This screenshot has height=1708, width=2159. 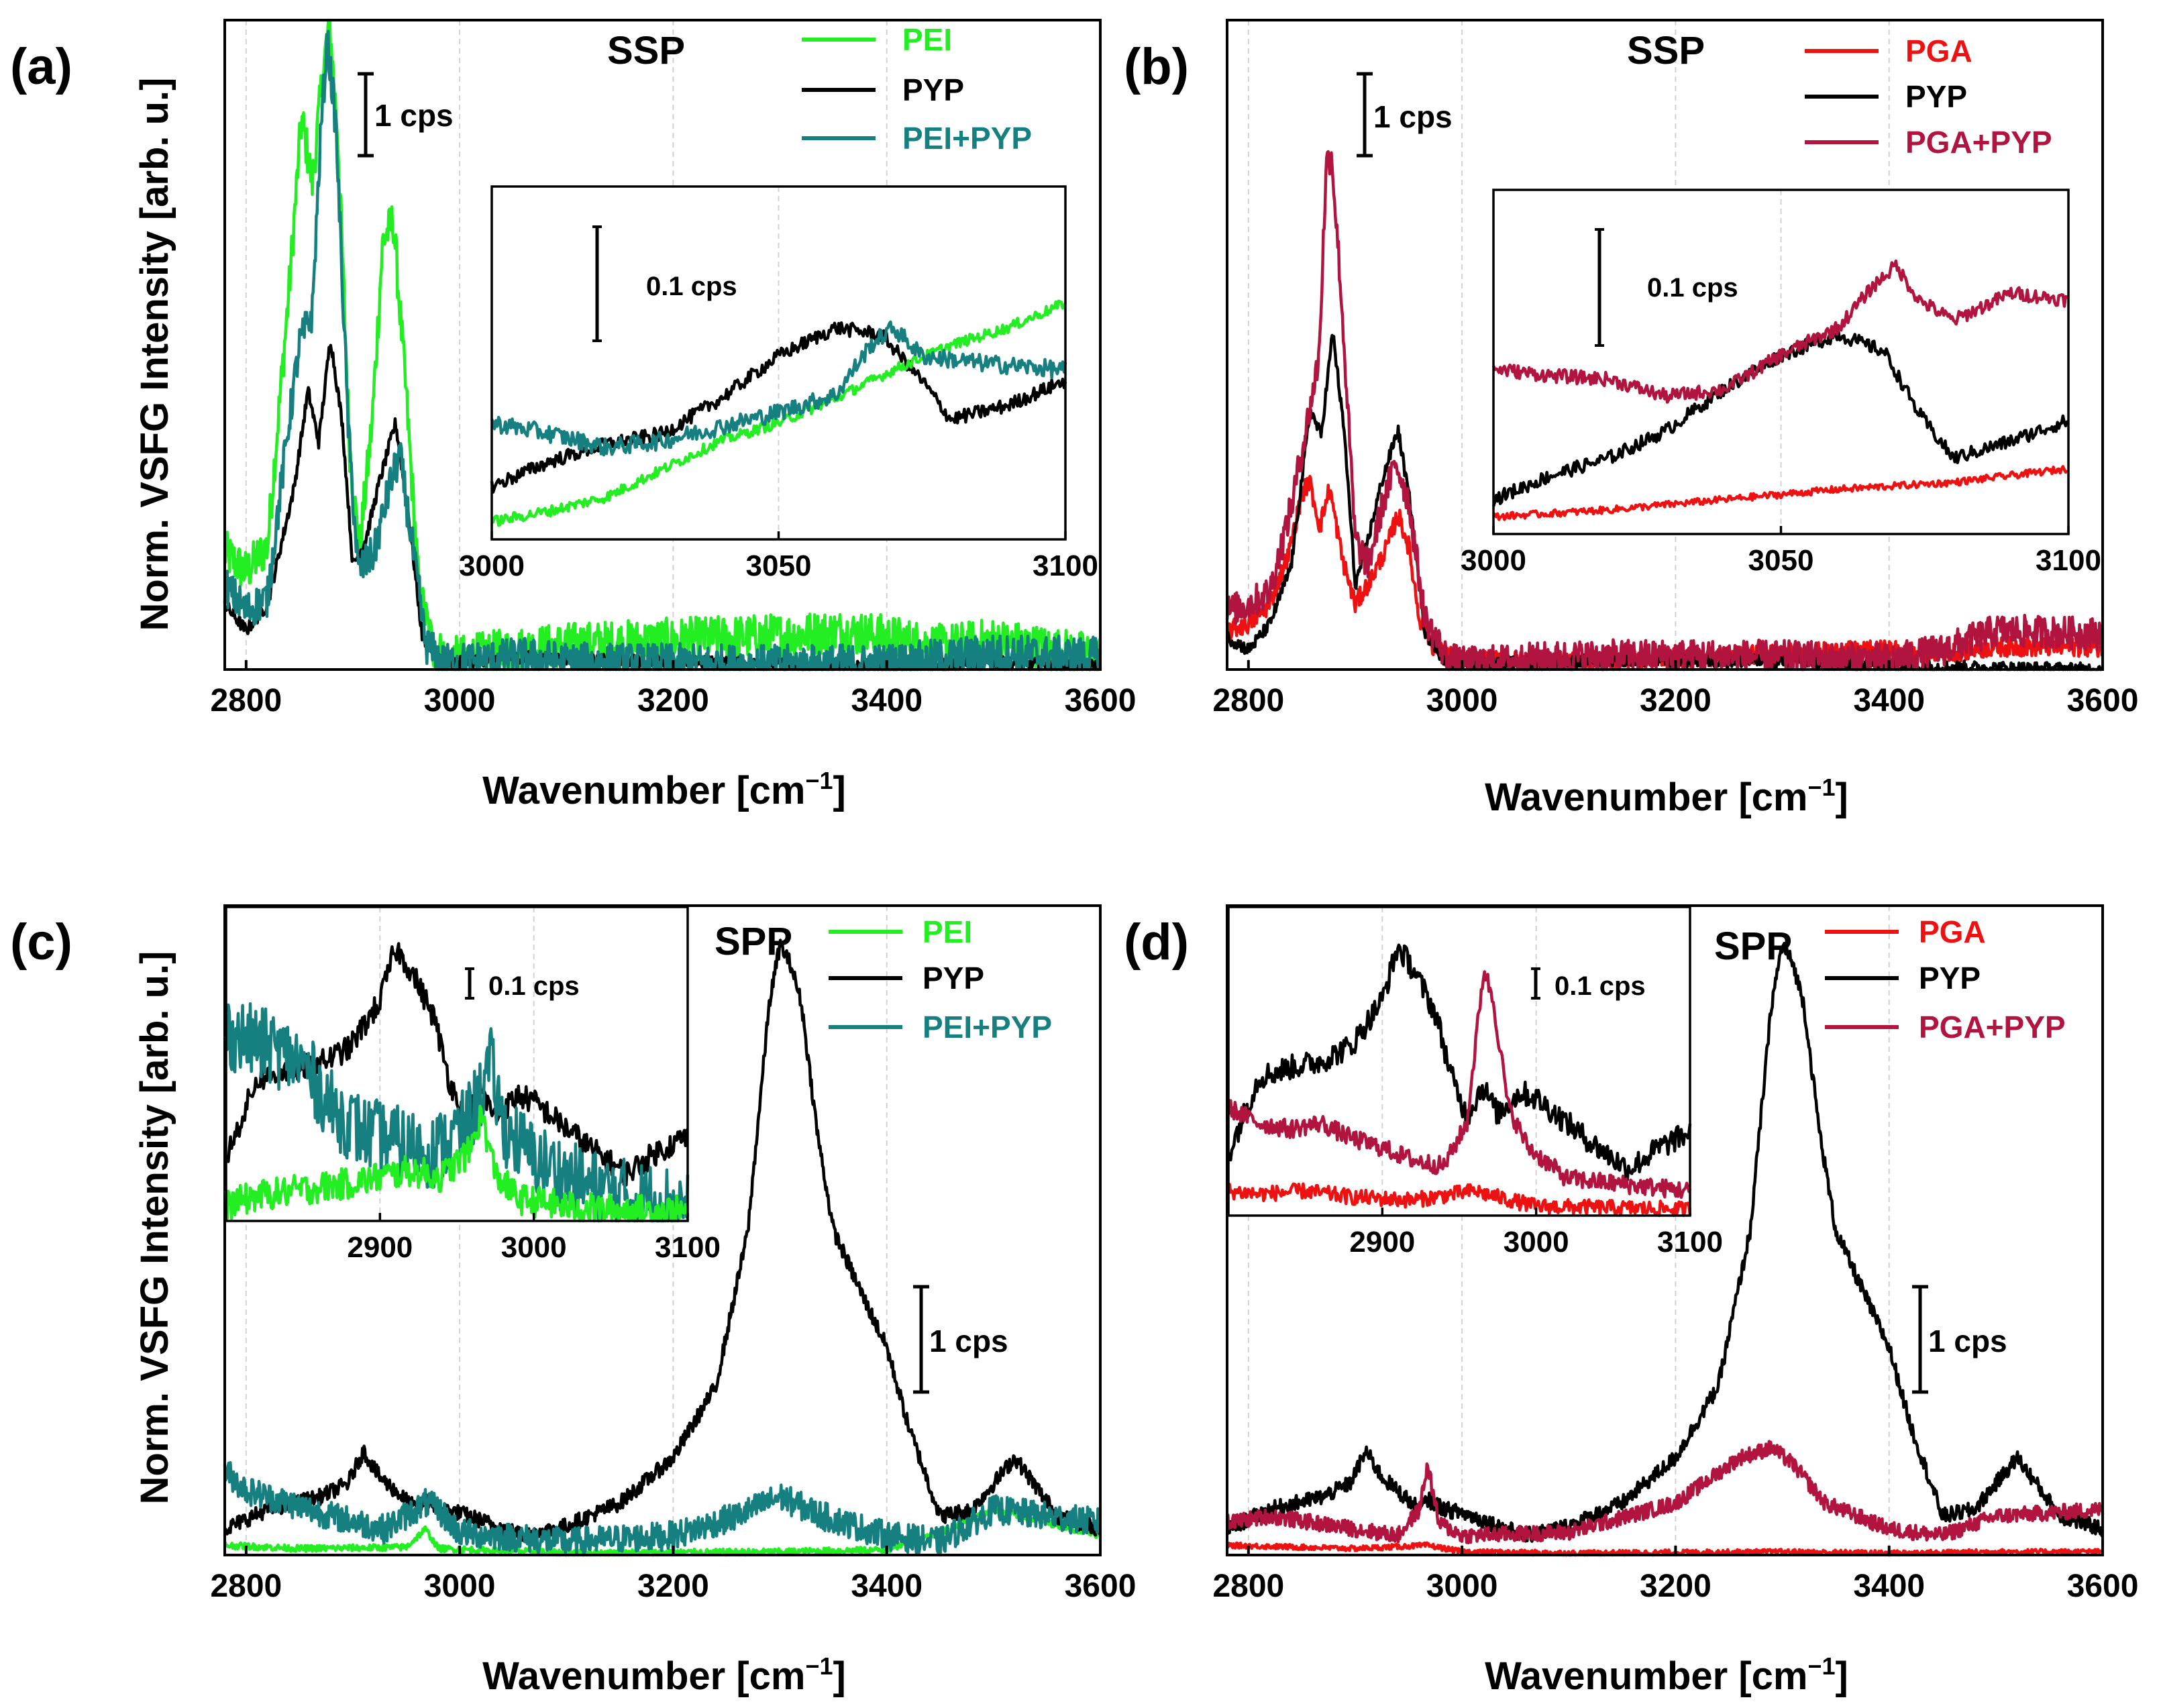 What do you see at coordinates (41, 66) in the screenshot?
I see `panel-label: (a)` at bounding box center [41, 66].